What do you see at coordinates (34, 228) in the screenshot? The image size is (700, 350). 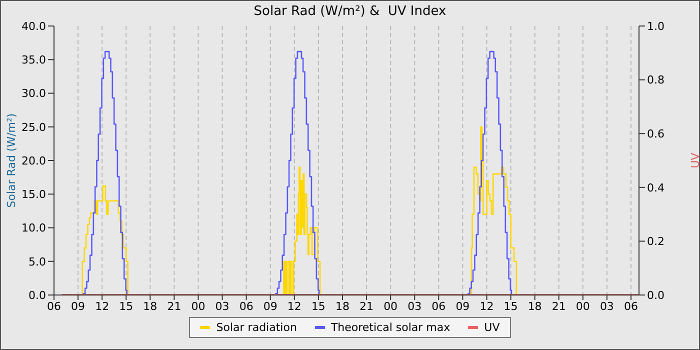 I see `y-tick-label: 10.0` at bounding box center [34, 228].